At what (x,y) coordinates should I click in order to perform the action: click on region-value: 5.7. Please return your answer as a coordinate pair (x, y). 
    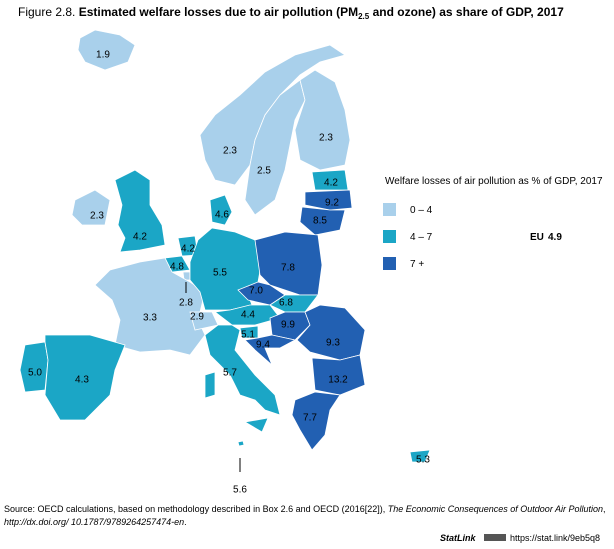
    Looking at the image, I should click on (230, 373).